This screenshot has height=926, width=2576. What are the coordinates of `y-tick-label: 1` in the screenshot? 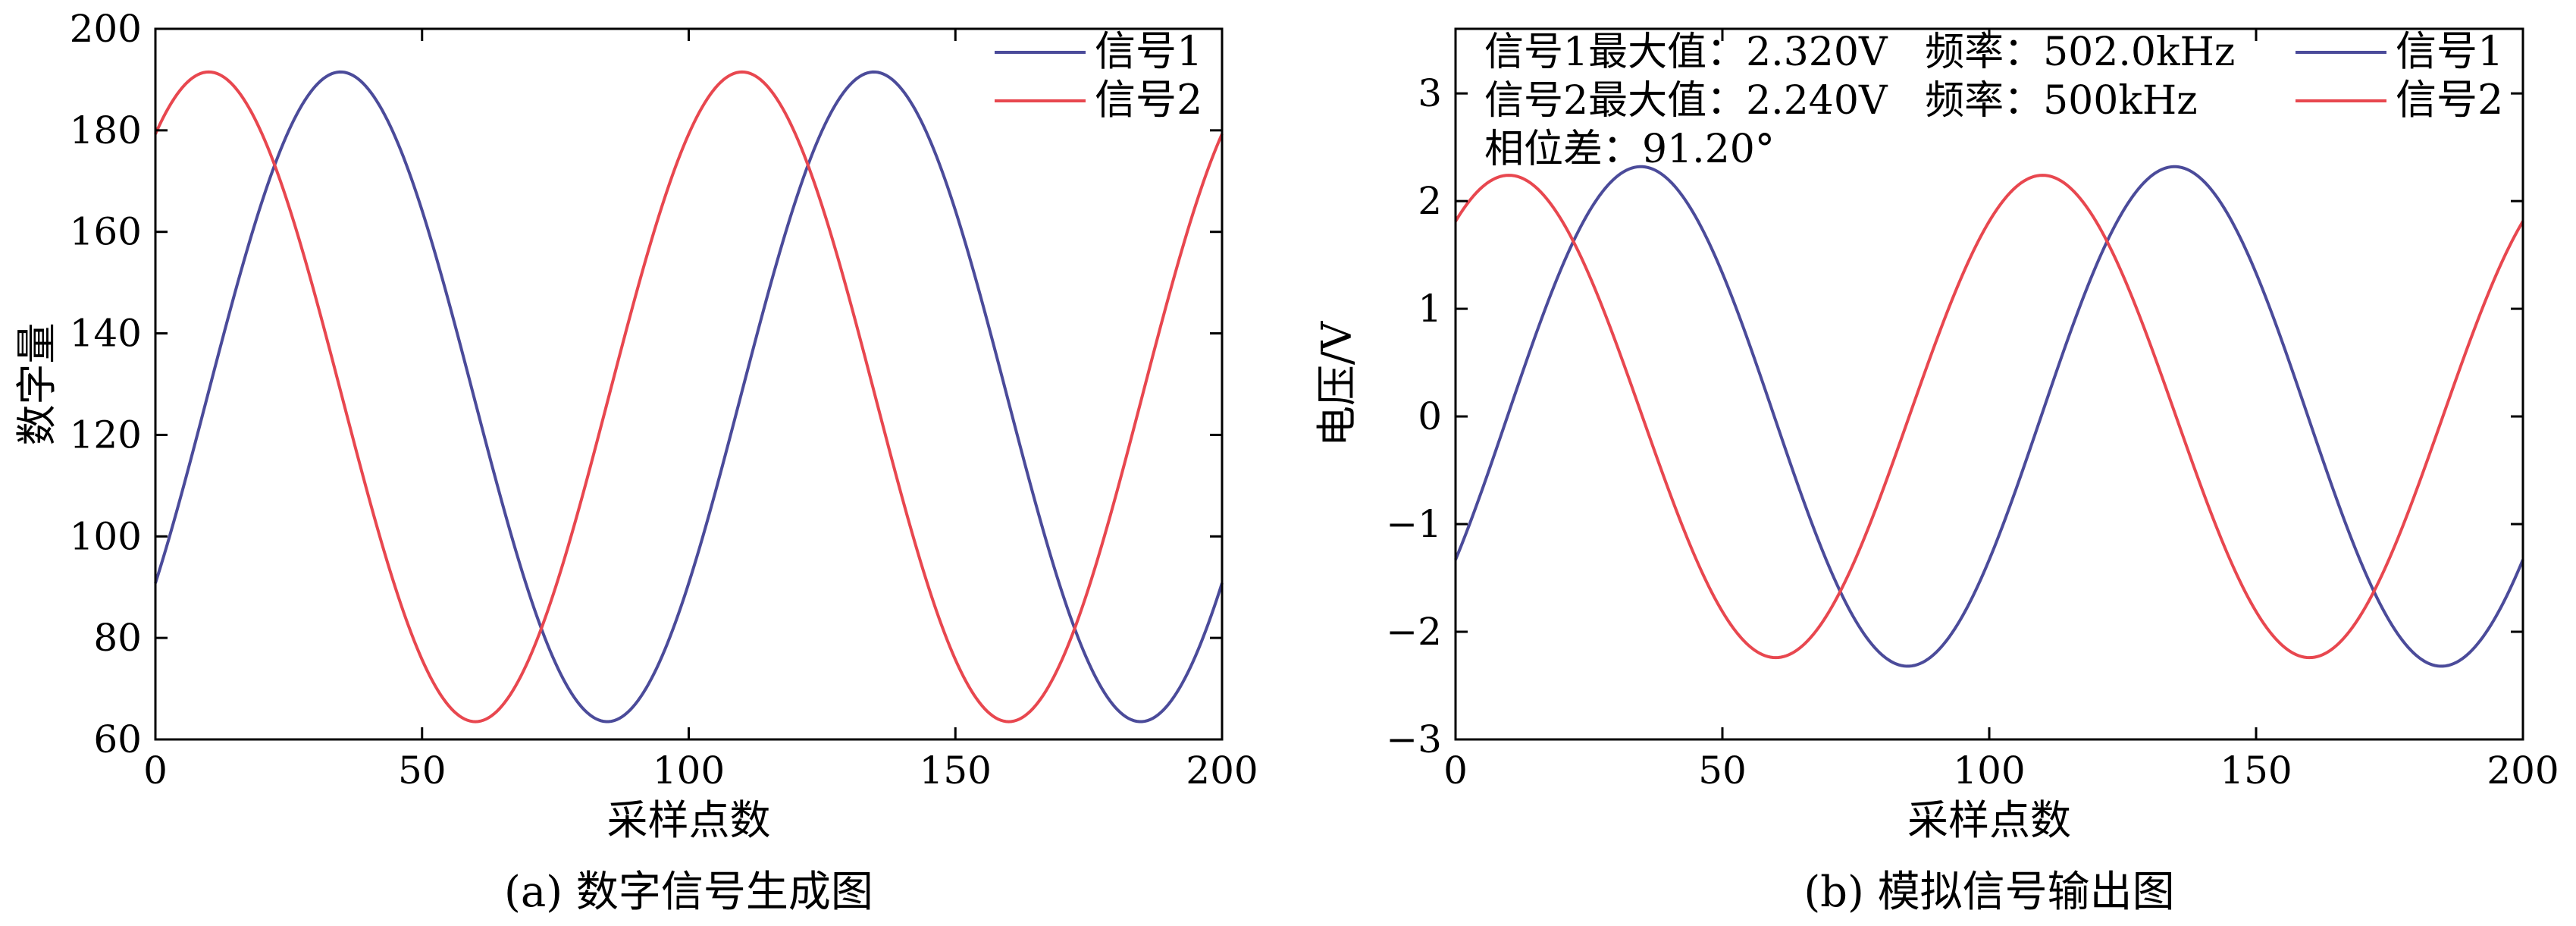 It's located at (1430, 309).